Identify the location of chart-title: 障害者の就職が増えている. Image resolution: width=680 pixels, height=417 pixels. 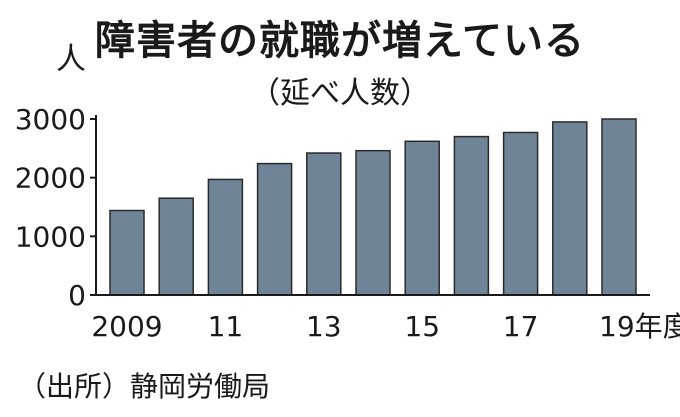
(340, 41).